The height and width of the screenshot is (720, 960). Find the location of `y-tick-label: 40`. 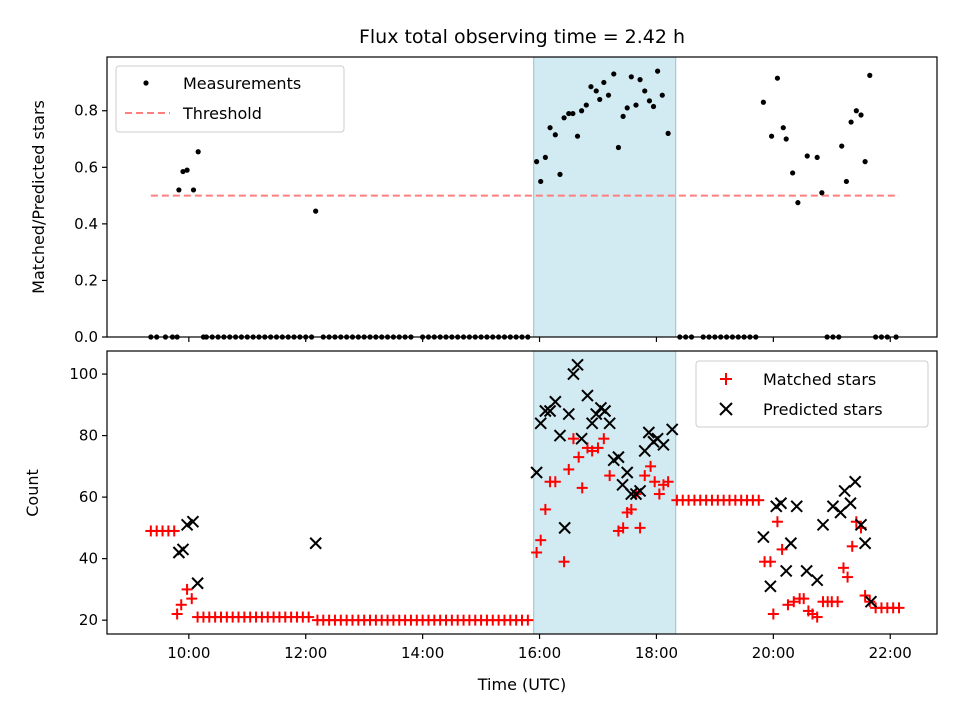

y-tick-label: 40 is located at coordinates (88, 559).